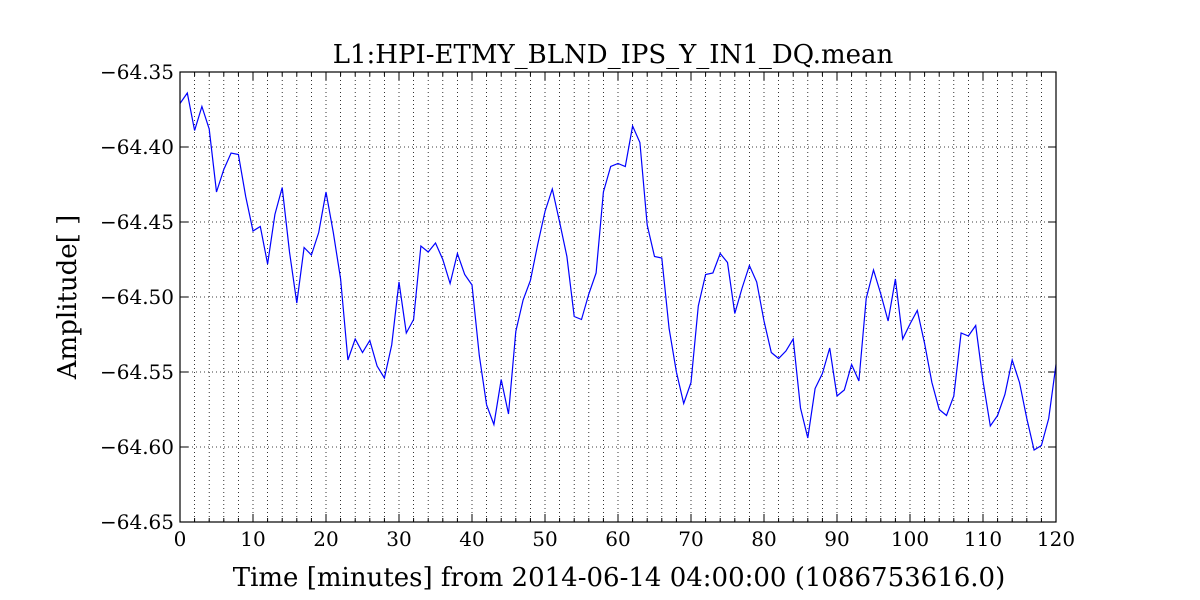  I want to click on x-tick-label: 110, so click(983, 539).